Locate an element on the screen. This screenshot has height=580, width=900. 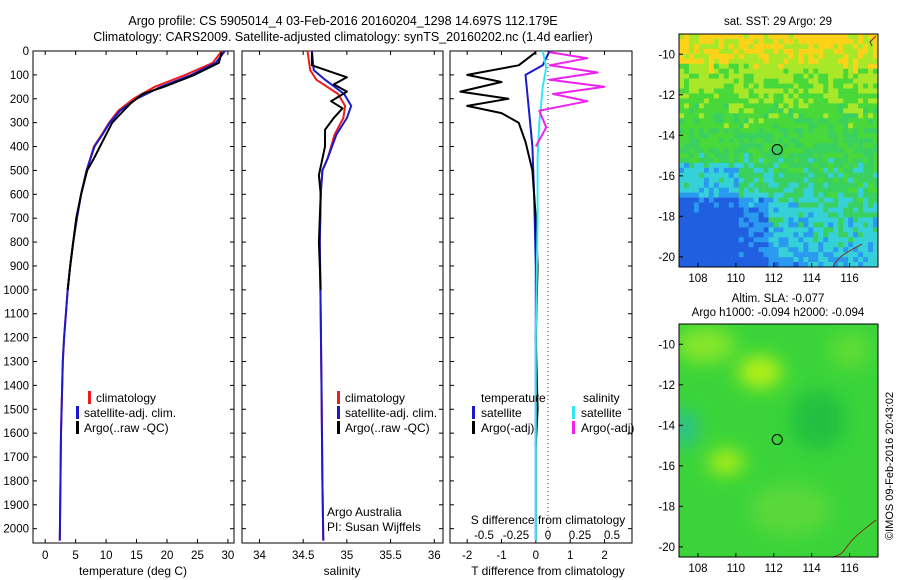
salinity-xlabel: salinity is located at coordinates (342, 571).